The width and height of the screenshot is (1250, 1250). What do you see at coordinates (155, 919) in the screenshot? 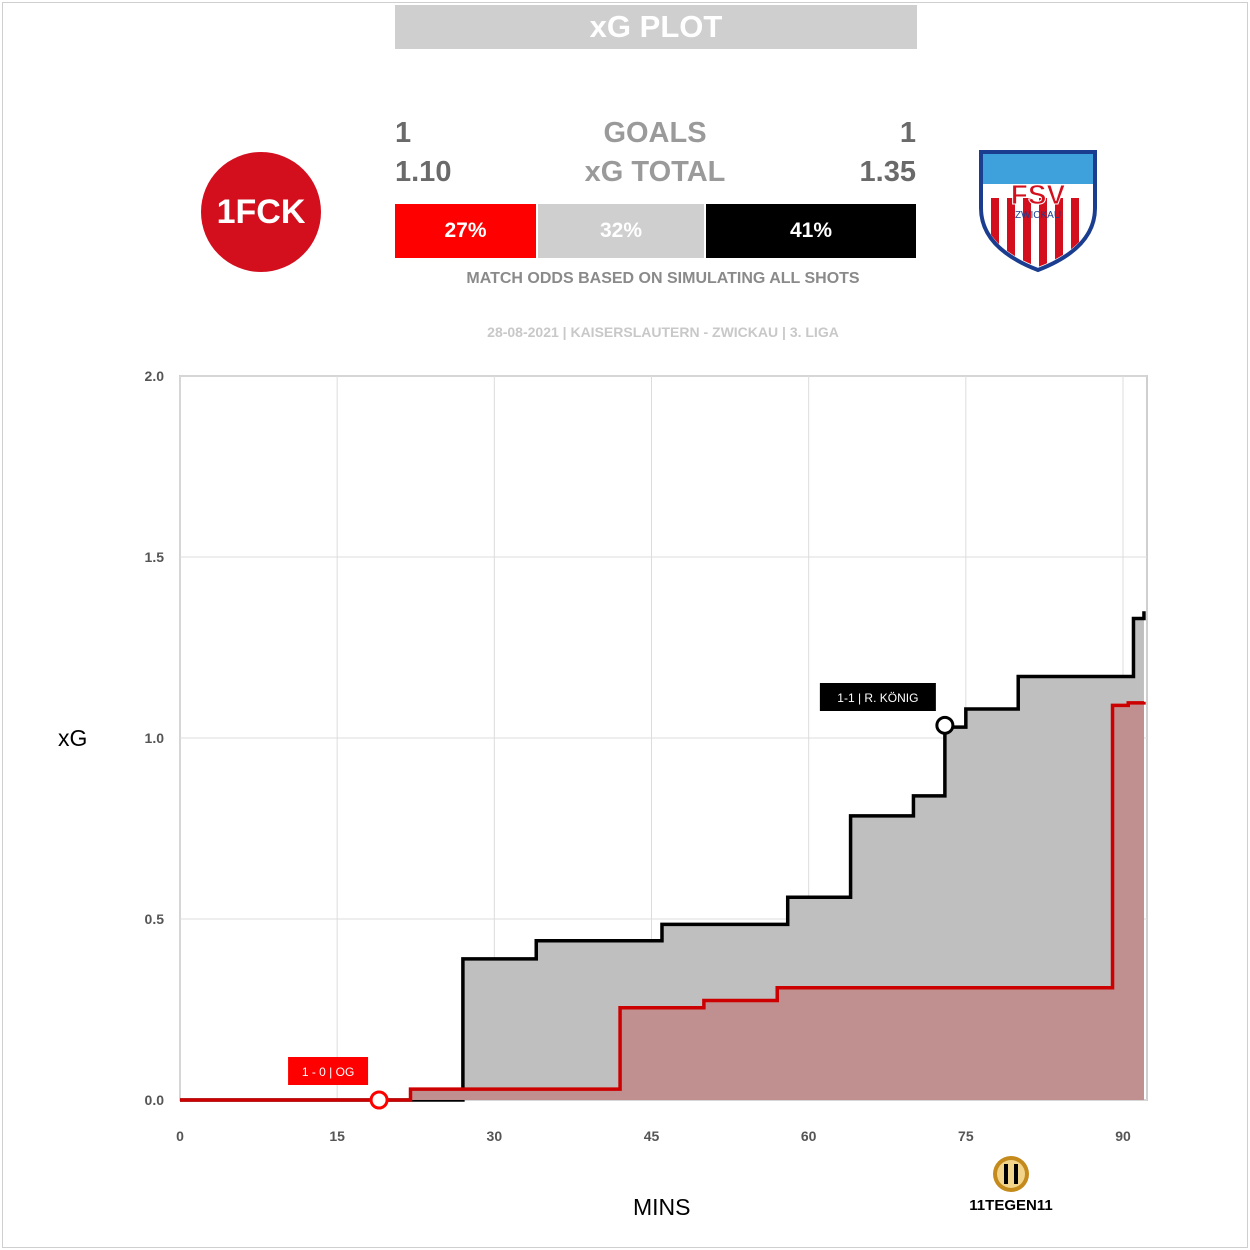
I see `y-tick-label: 0.5` at bounding box center [155, 919].